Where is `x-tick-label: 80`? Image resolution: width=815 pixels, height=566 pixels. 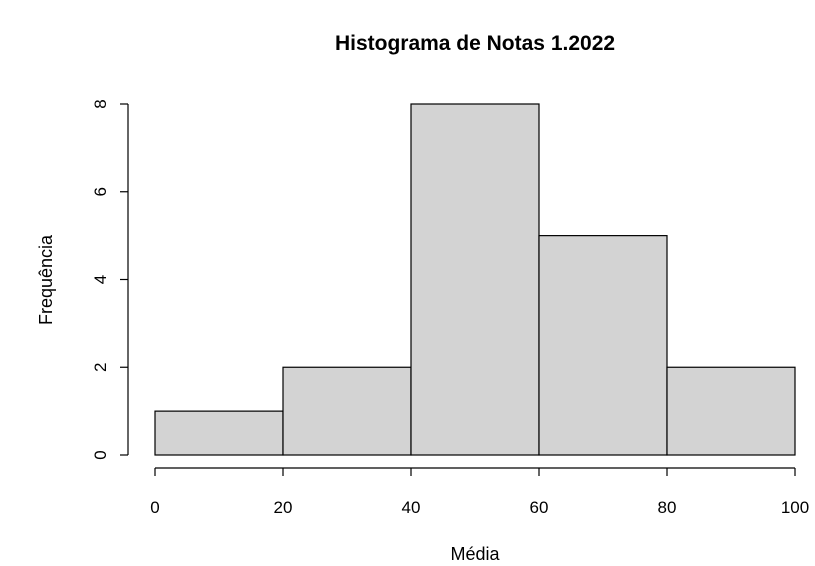 x-tick-label: 80 is located at coordinates (667, 507).